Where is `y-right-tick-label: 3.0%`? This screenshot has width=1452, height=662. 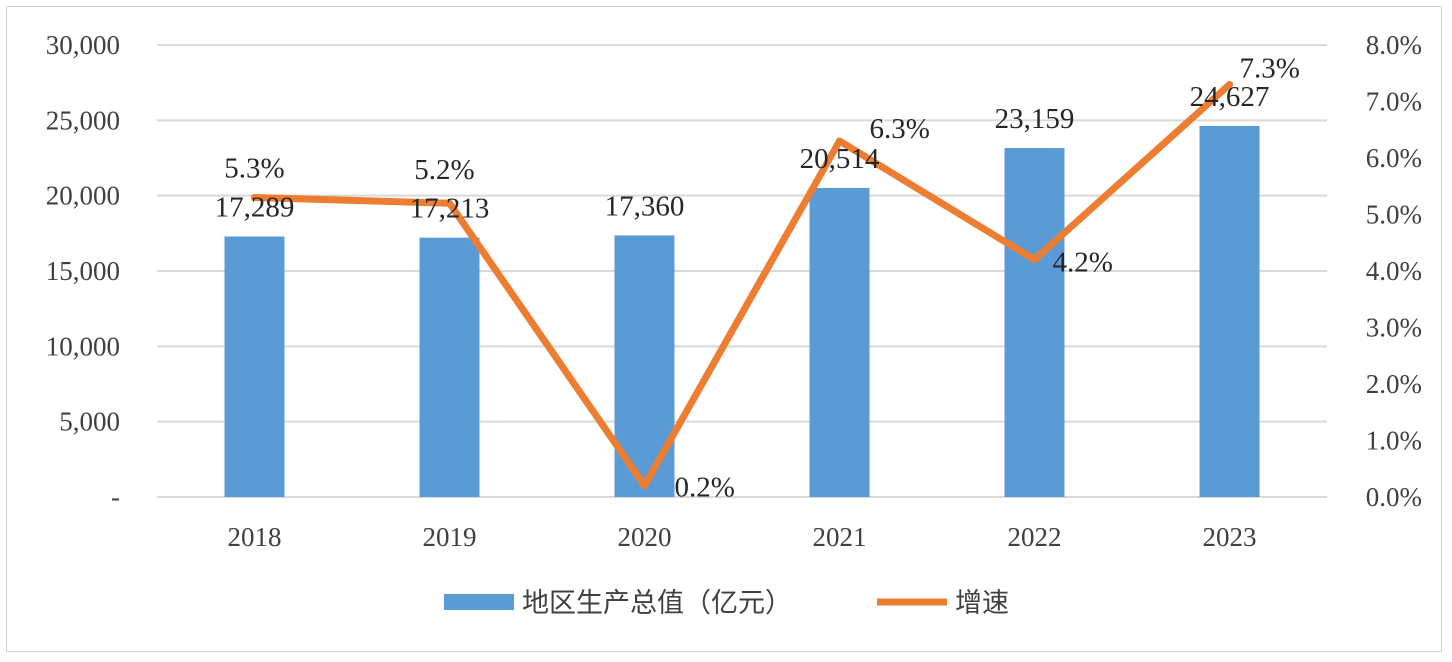
y-right-tick-label: 3.0% is located at coordinates (1394, 328).